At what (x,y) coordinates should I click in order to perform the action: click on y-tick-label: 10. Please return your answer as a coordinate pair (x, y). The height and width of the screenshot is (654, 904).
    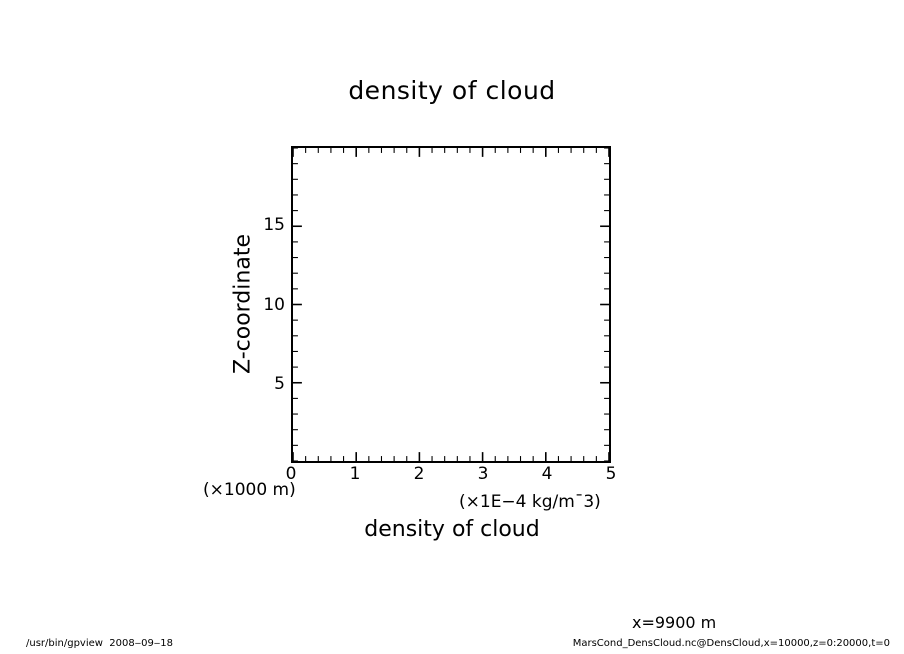
    Looking at the image, I should click on (274, 304).